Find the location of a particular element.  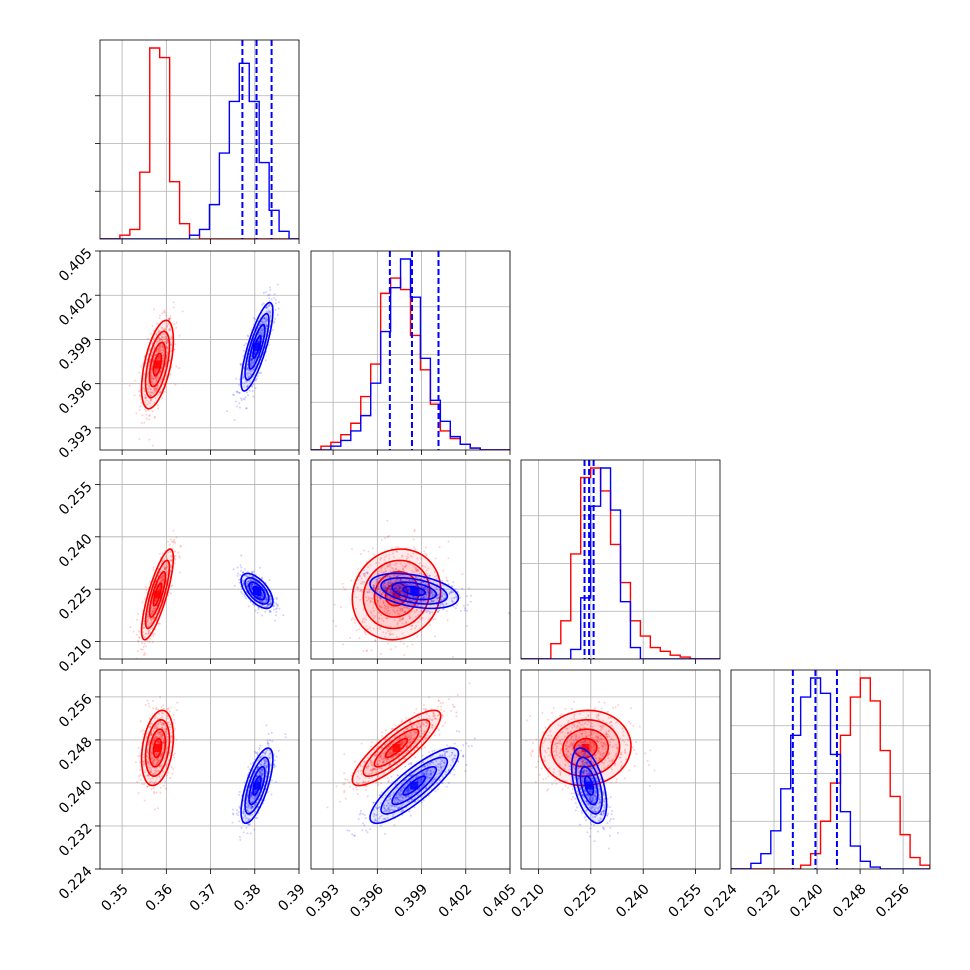

panel-content is located at coordinates (421, 588).